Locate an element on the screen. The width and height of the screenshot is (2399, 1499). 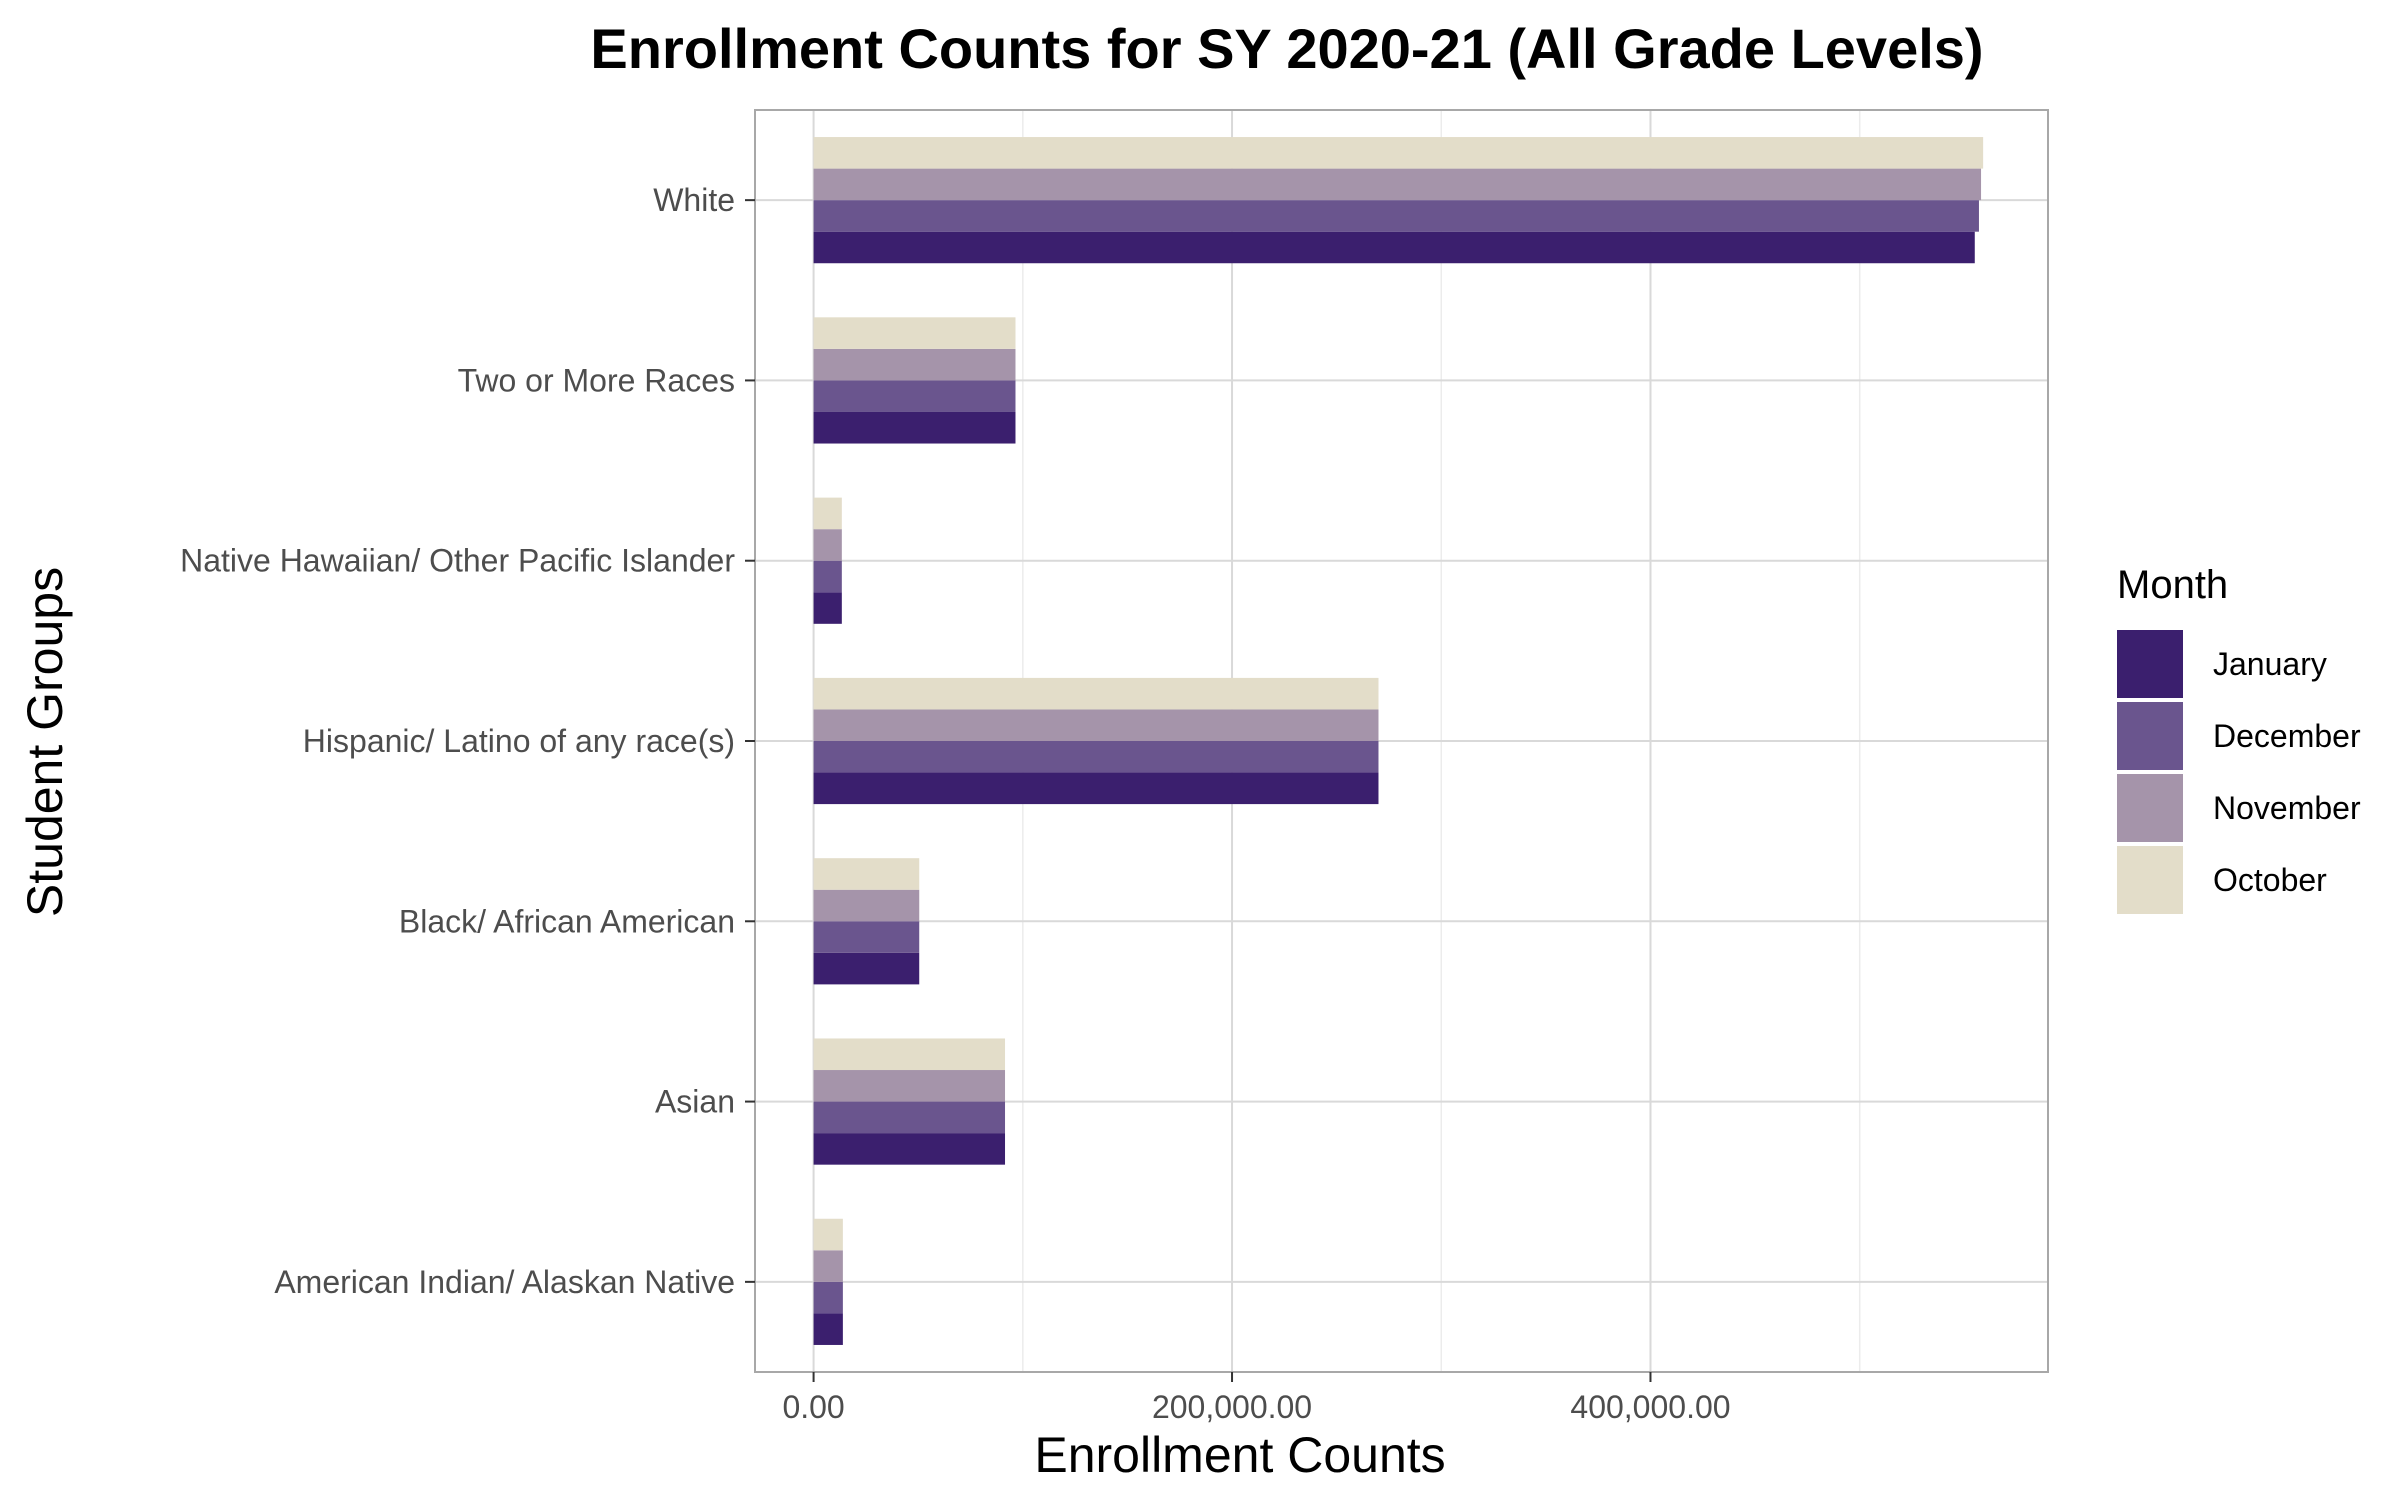
x-axis-title: Enrollment Counts is located at coordinates (1239, 1455).